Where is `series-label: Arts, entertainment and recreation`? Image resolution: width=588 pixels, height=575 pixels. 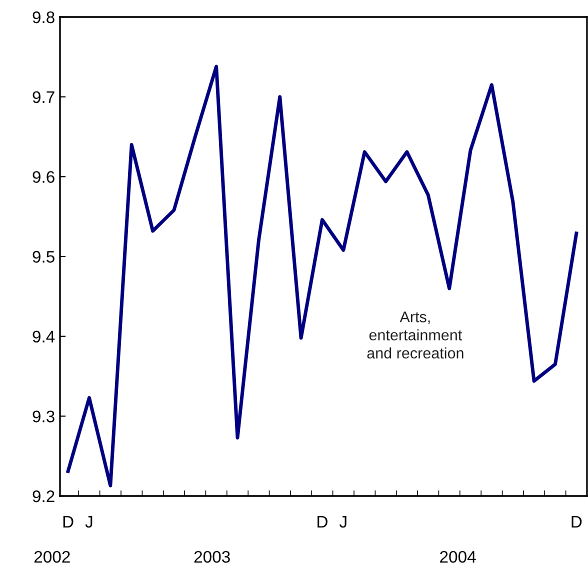 series-label: Arts, entertainment and recreation is located at coordinates (415, 335).